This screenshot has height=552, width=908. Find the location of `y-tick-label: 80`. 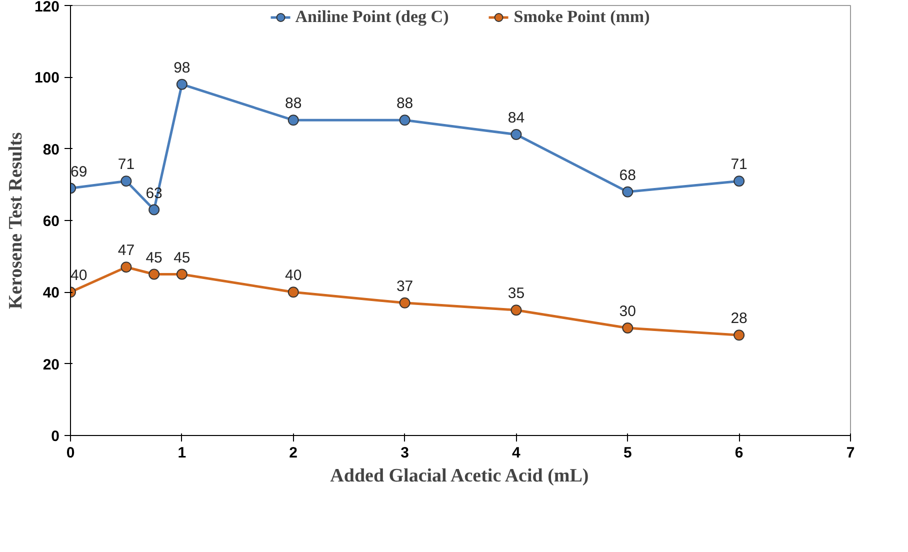

y-tick-label: 80 is located at coordinates (51, 149).